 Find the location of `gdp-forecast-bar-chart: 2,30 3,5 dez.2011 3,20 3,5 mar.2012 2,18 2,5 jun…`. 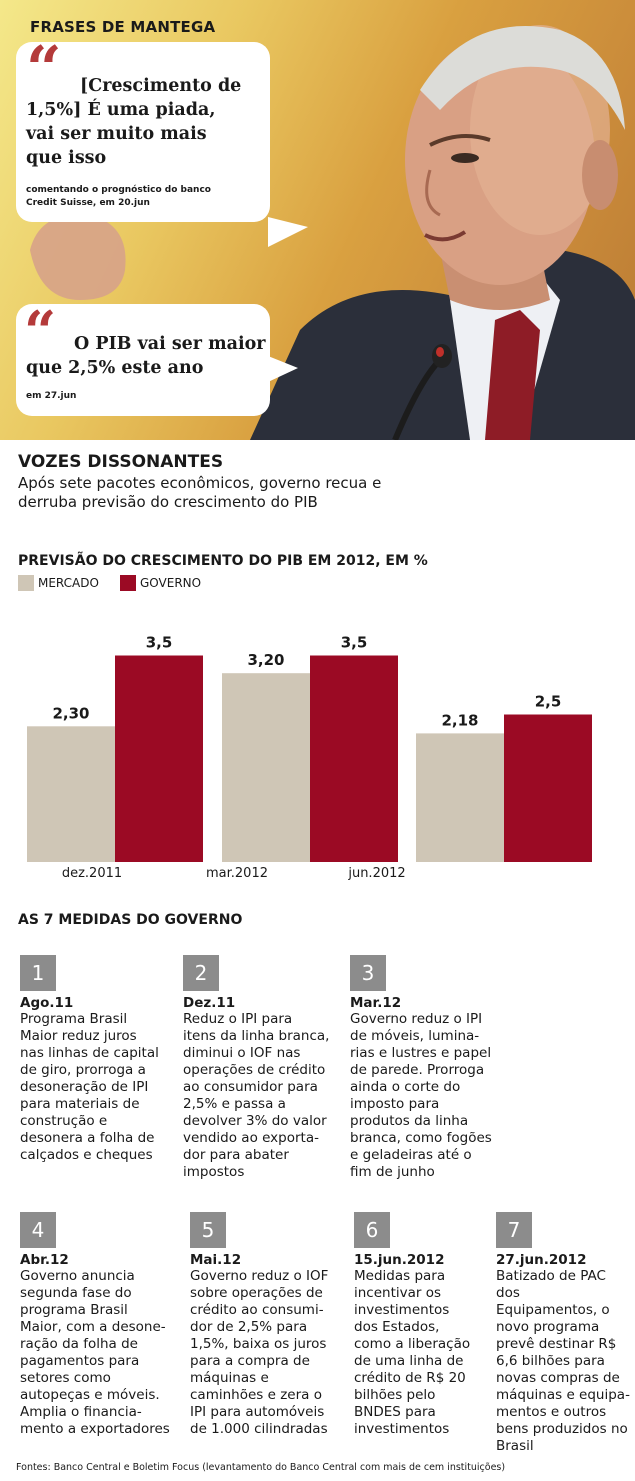

gdp-forecast-bar-chart: 2,30 3,5 dez.2011 3,20 3,5 mar.2012 2,18 2,5 jun… is located at coordinates (309, 757).